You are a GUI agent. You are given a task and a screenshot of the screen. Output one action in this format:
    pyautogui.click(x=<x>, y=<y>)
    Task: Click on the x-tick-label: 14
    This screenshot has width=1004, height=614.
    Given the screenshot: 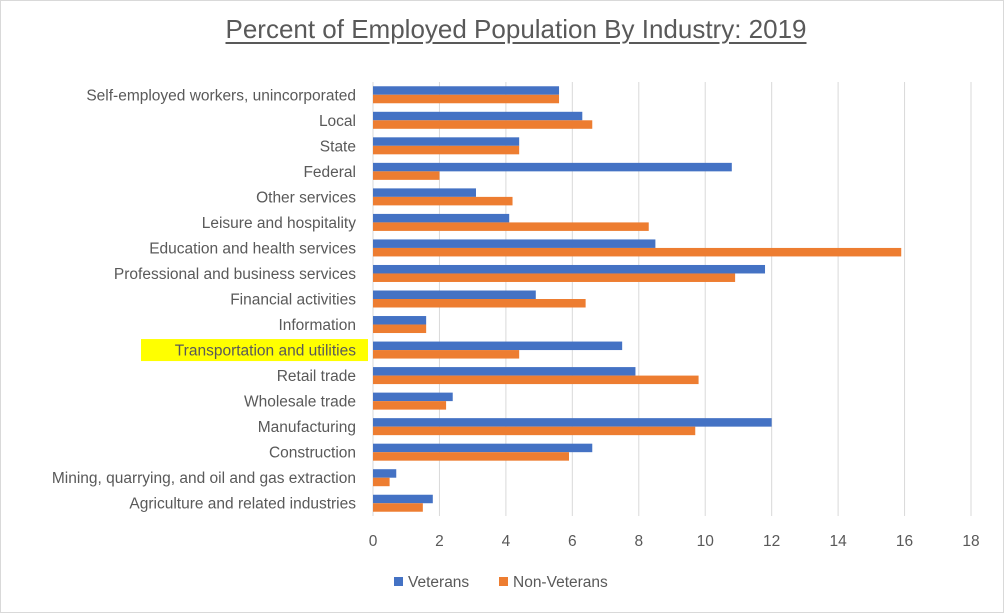 What is the action you would take?
    pyautogui.click(x=838, y=541)
    